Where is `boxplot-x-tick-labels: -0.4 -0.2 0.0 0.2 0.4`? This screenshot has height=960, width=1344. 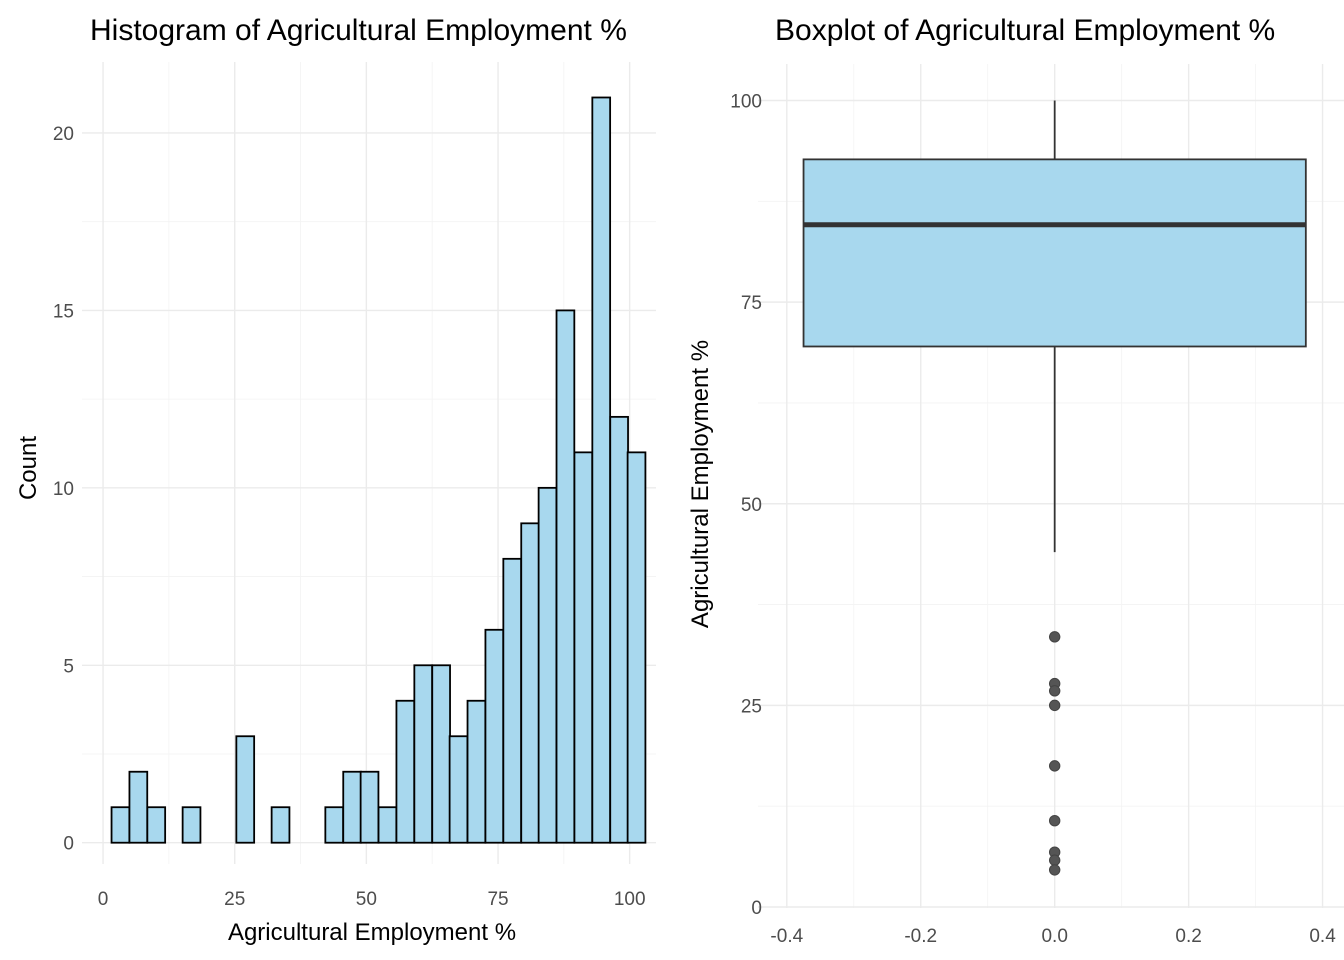
boxplot-x-tick-labels: -0.4 -0.2 0.0 0.2 0.4 is located at coordinates (1053, 936).